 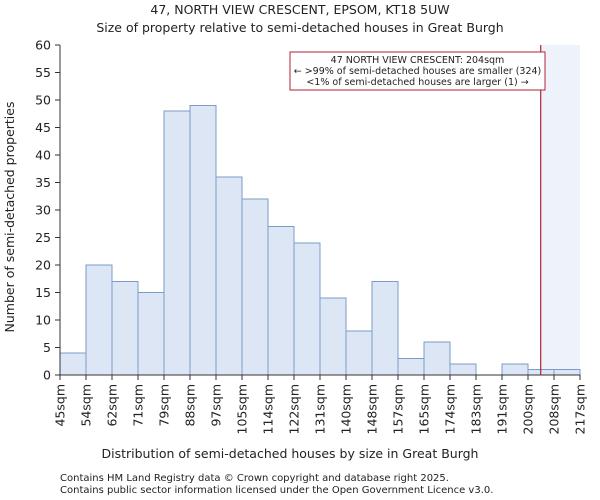 I want to click on x-tick-label-191sqm: 191sqm, so click(x=502, y=409).